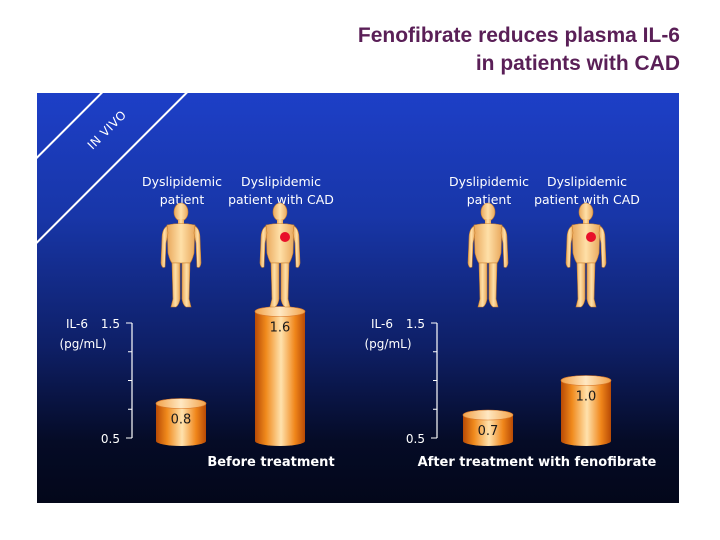  Describe the element at coordinates (270, 462) in the screenshot. I see `x-axis-label: Before treatment` at that location.